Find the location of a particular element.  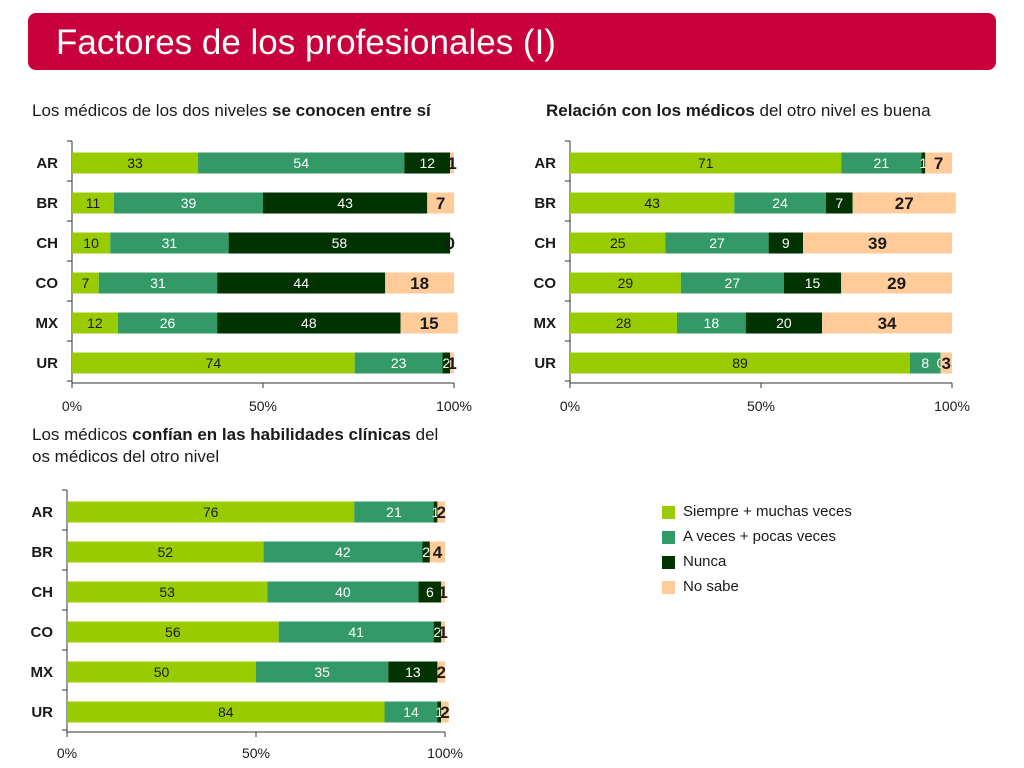

data-label-a-veces-co: 31 is located at coordinates (158, 283).